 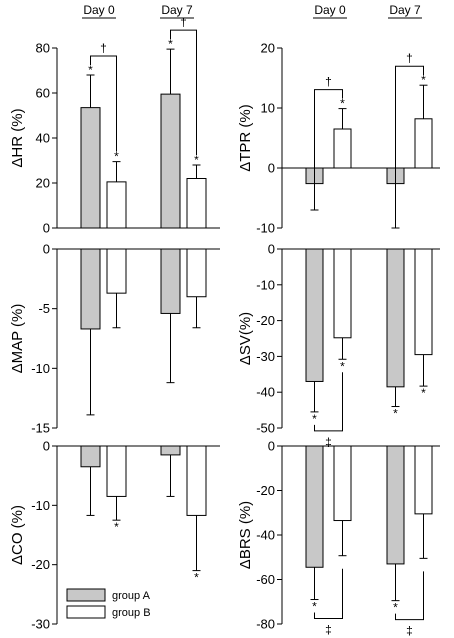 I want to click on bar-brs-group-a-day0, so click(x=314, y=506).